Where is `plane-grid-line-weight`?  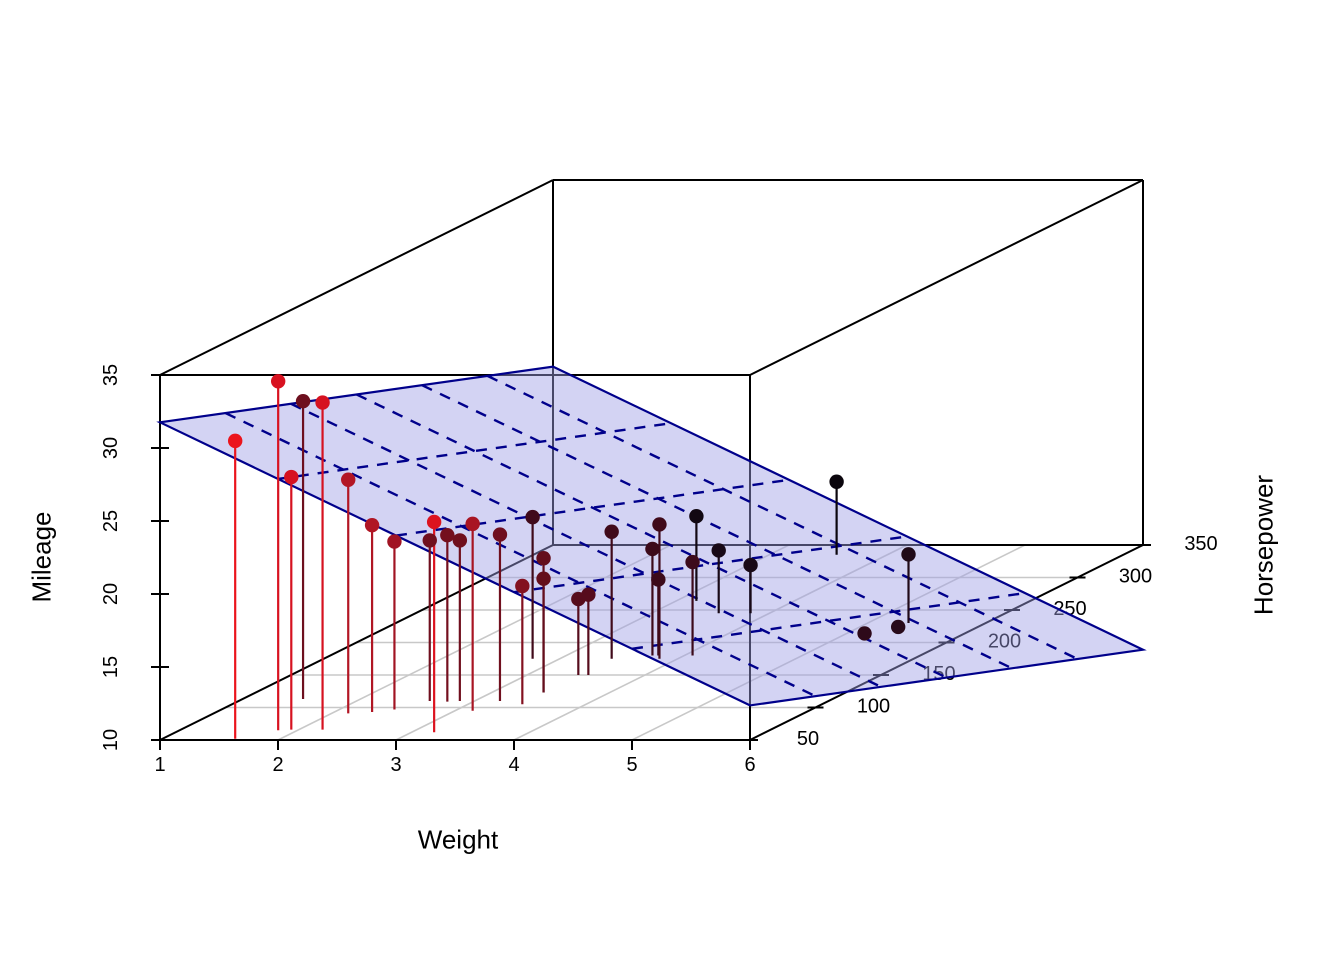 plane-grid-line-weight is located at coordinates (710, 564).